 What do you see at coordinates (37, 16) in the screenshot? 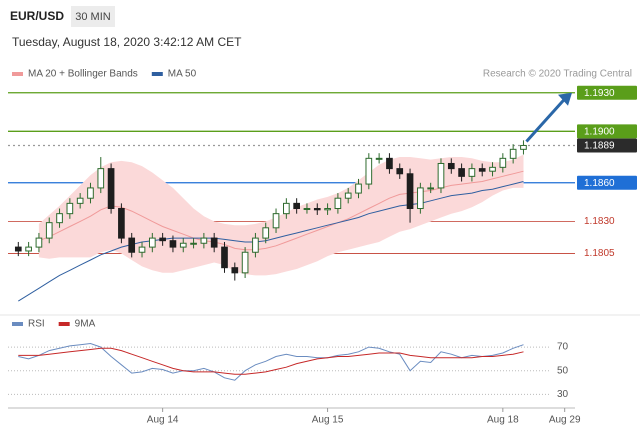
I see `pair: EUR/USD` at bounding box center [37, 16].